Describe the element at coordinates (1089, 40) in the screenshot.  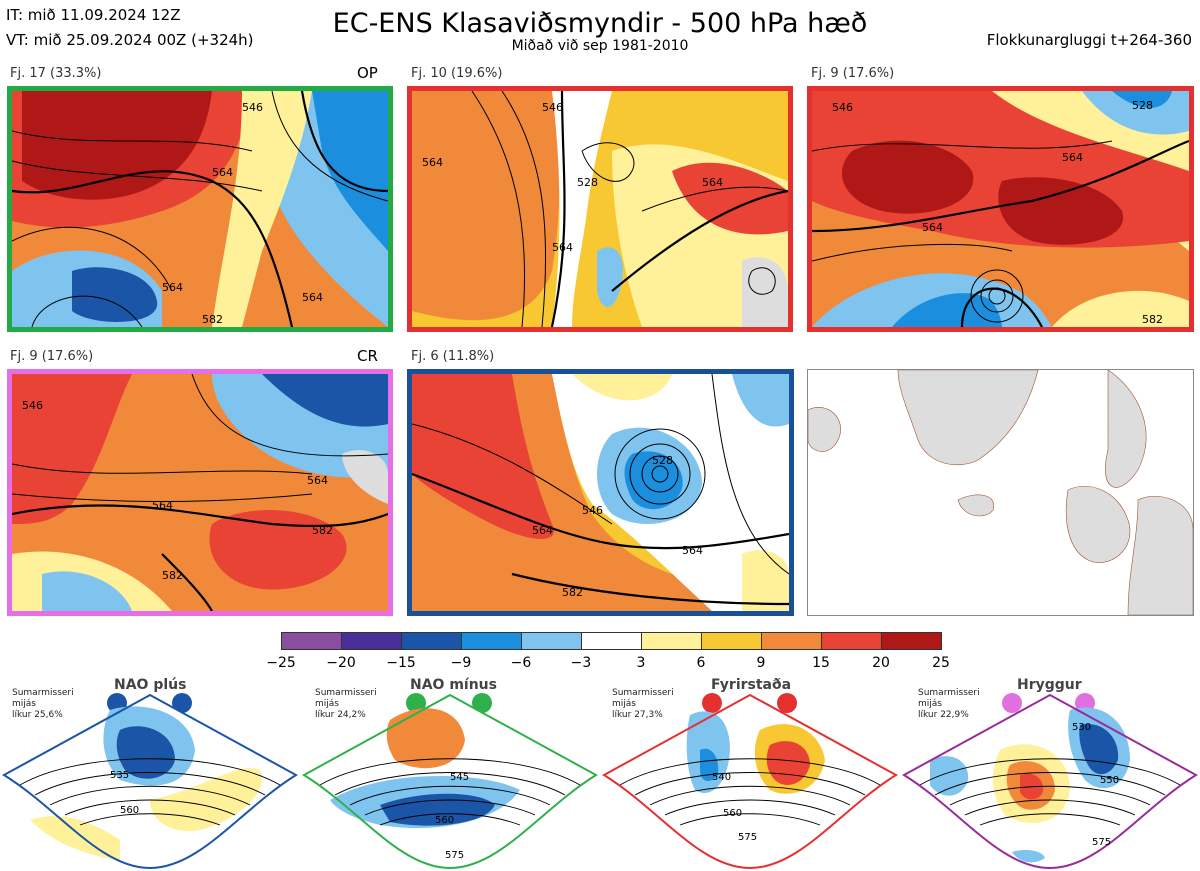
I see `classification-window: Flokkunargluggi t+264-360` at that location.